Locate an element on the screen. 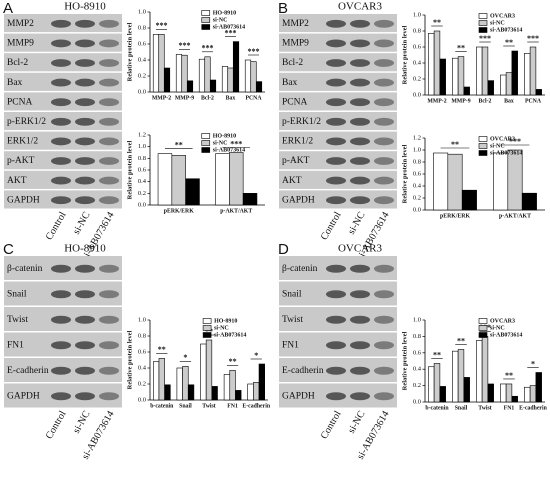 Image resolution: width=550 pixels, height=477 pixels. legend-label: HO-8910 is located at coordinates (224, 13).